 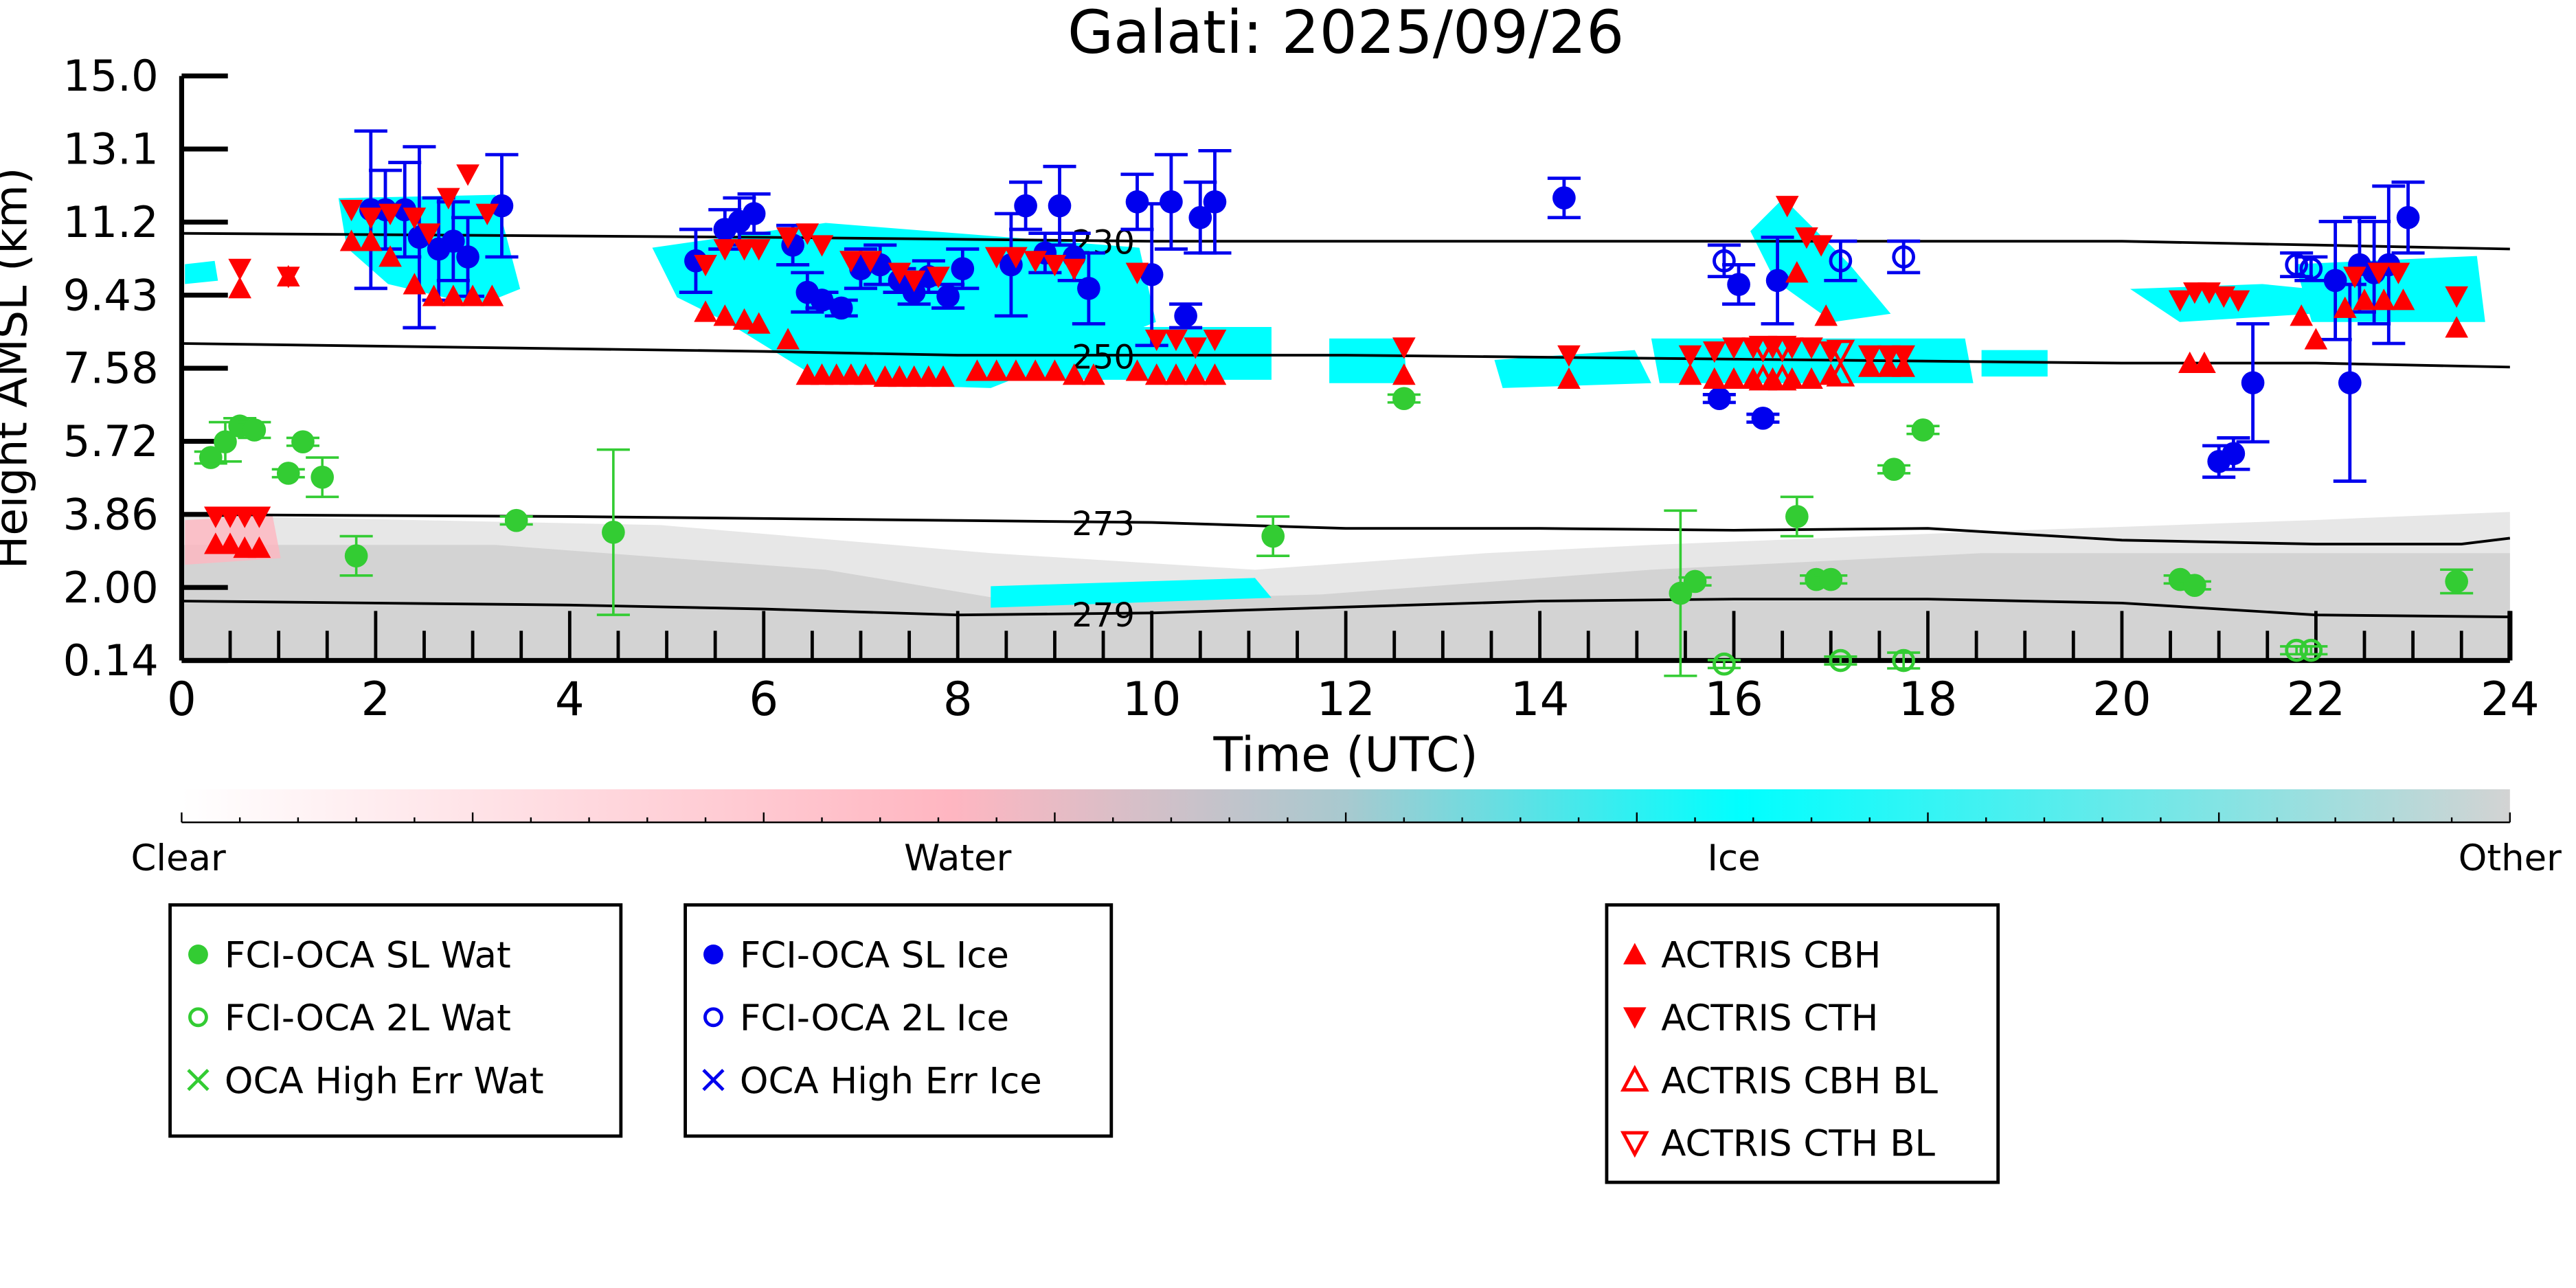 What do you see at coordinates (1733, 699) in the screenshot?
I see `x-tick-label: 16` at bounding box center [1733, 699].